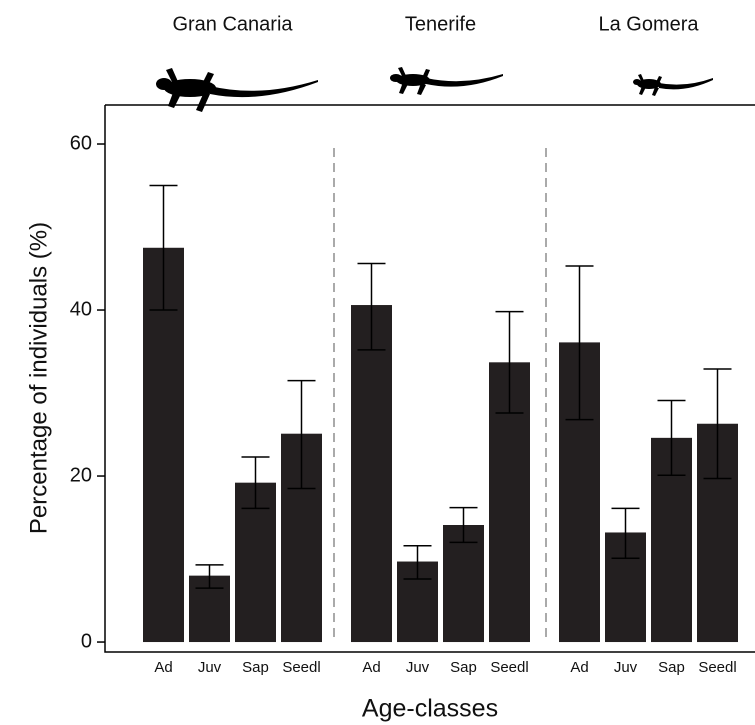  I want to click on y-tick-label: 40, so click(81, 309).